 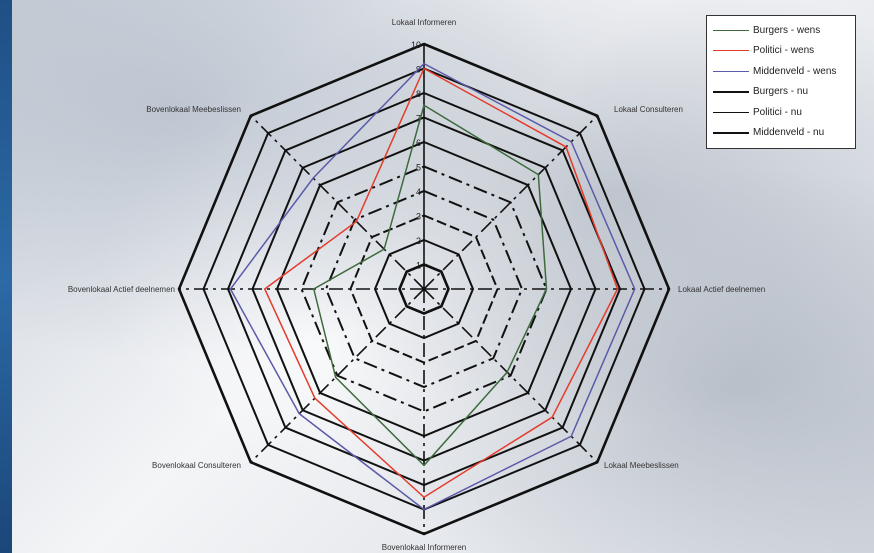 What do you see at coordinates (418, 119) in the screenshot?
I see `tick-label: 7` at bounding box center [418, 119].